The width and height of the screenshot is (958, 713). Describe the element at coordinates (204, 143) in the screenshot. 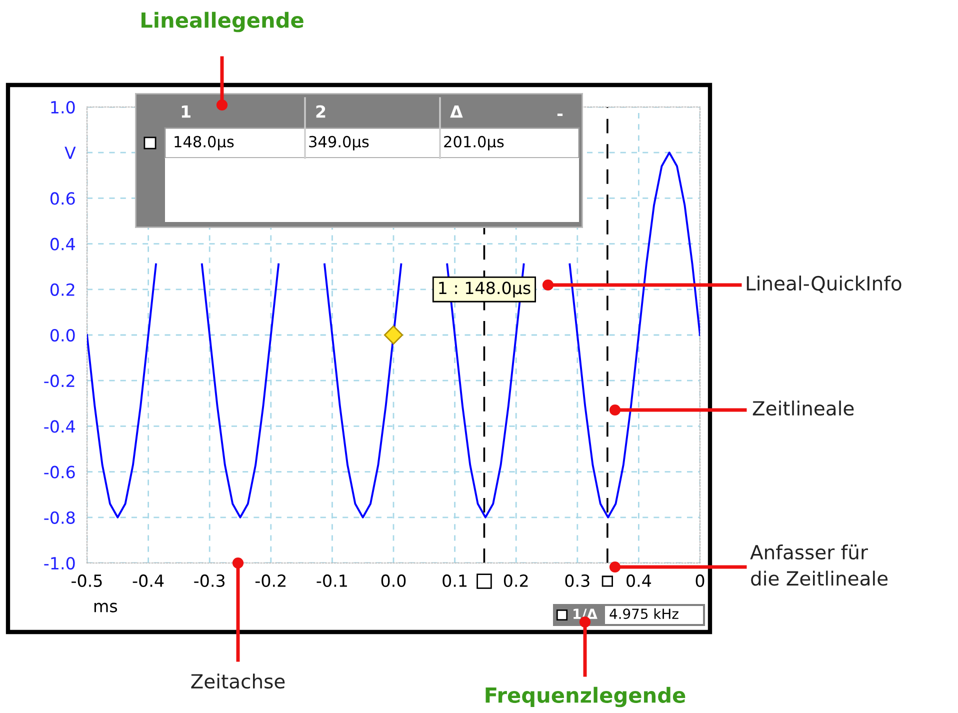

I see `annotation: 148.0µs` at that location.